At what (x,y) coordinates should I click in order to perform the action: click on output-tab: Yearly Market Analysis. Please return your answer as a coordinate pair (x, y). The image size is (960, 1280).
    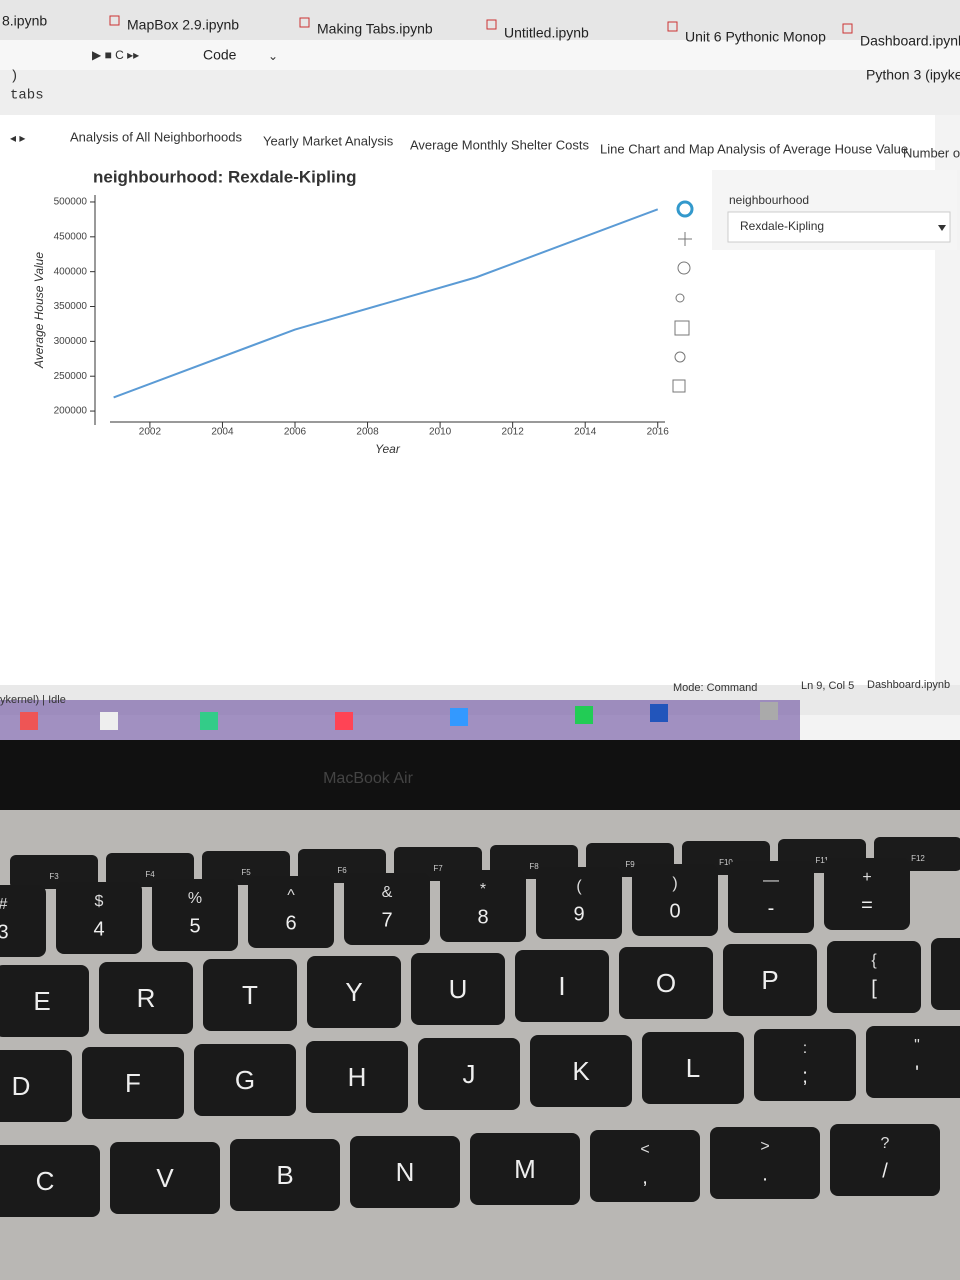
    Looking at the image, I should click on (328, 140).